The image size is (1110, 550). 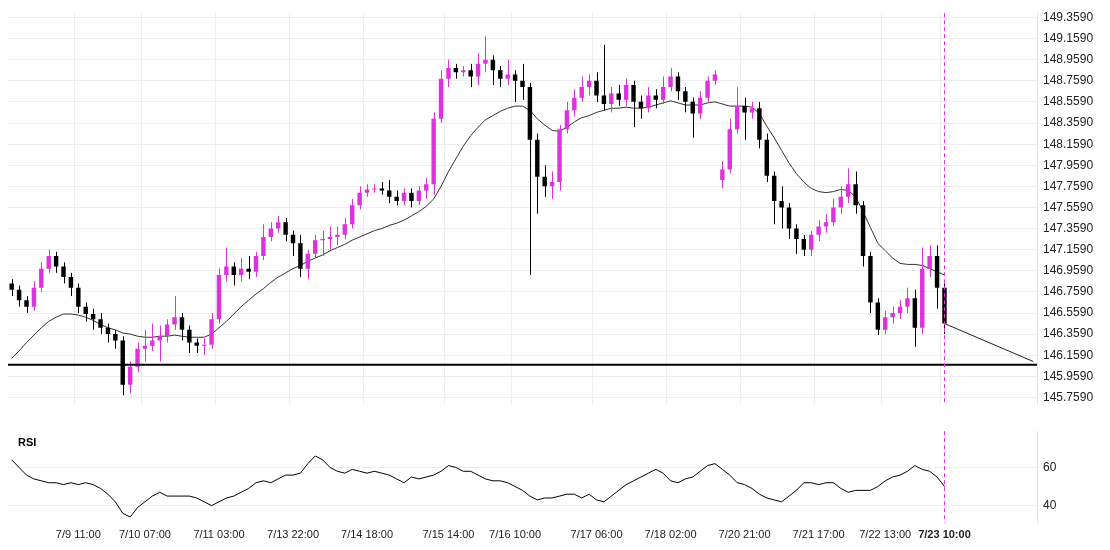 I want to click on chart-title: RSI, so click(x=27, y=441).